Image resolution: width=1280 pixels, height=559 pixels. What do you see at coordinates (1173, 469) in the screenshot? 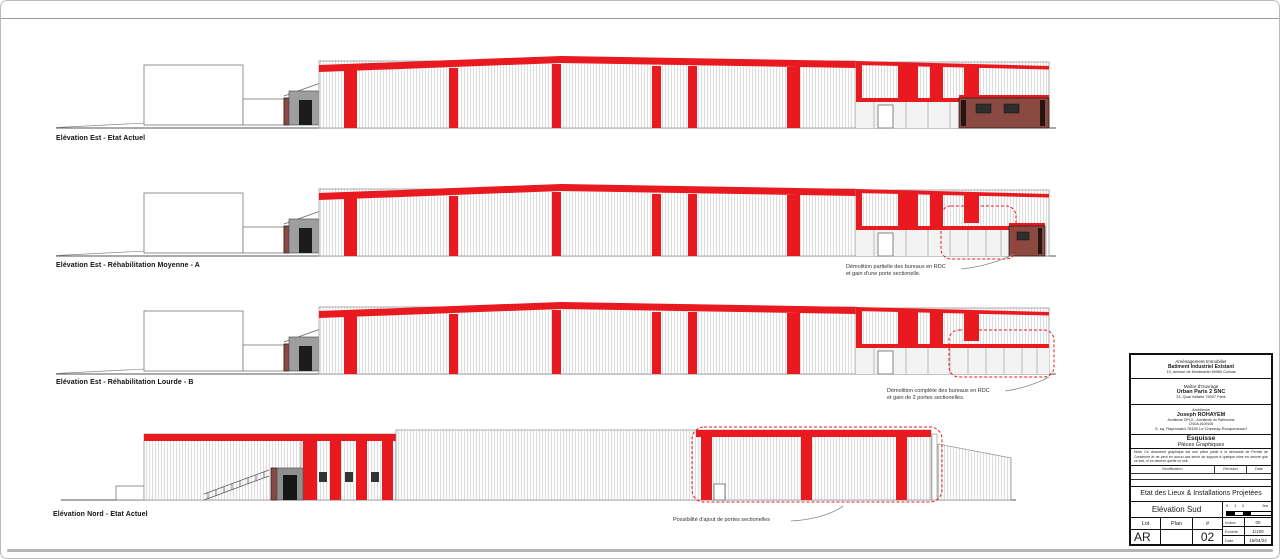
I see `mod-header-modification: Modification` at bounding box center [1173, 469].